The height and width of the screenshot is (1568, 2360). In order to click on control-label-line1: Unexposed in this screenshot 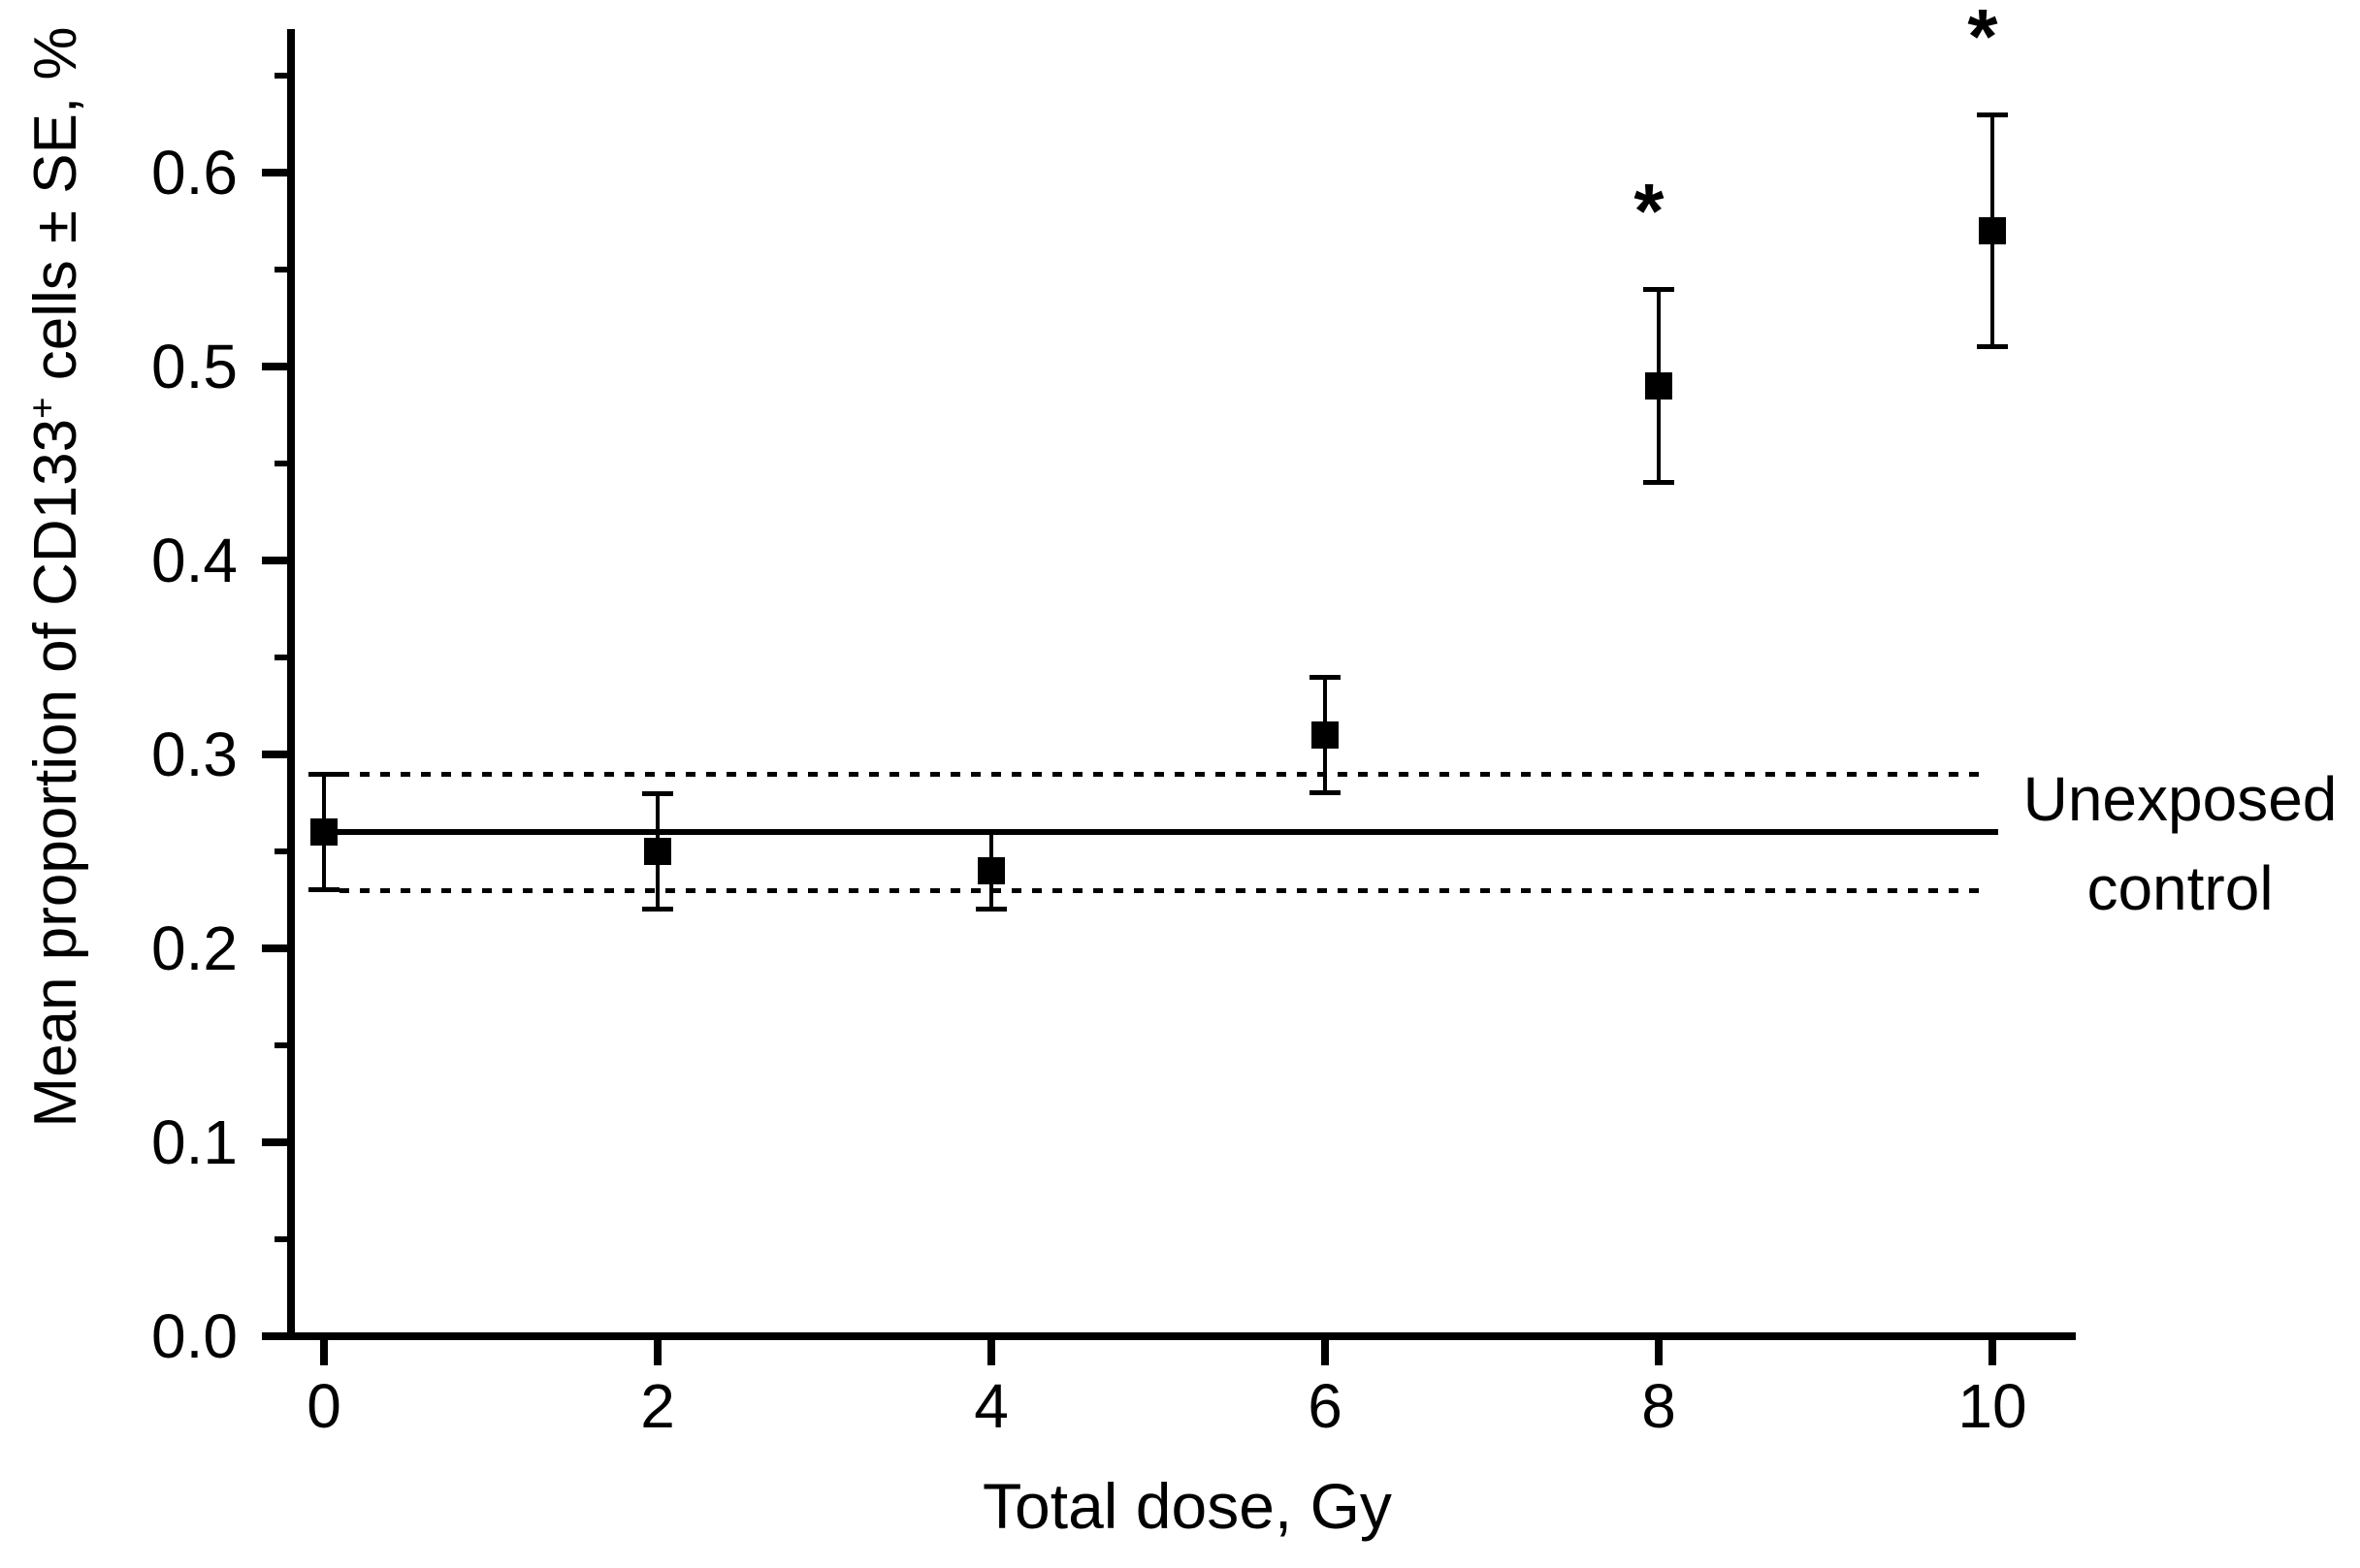, I will do `click(2180, 799)`.